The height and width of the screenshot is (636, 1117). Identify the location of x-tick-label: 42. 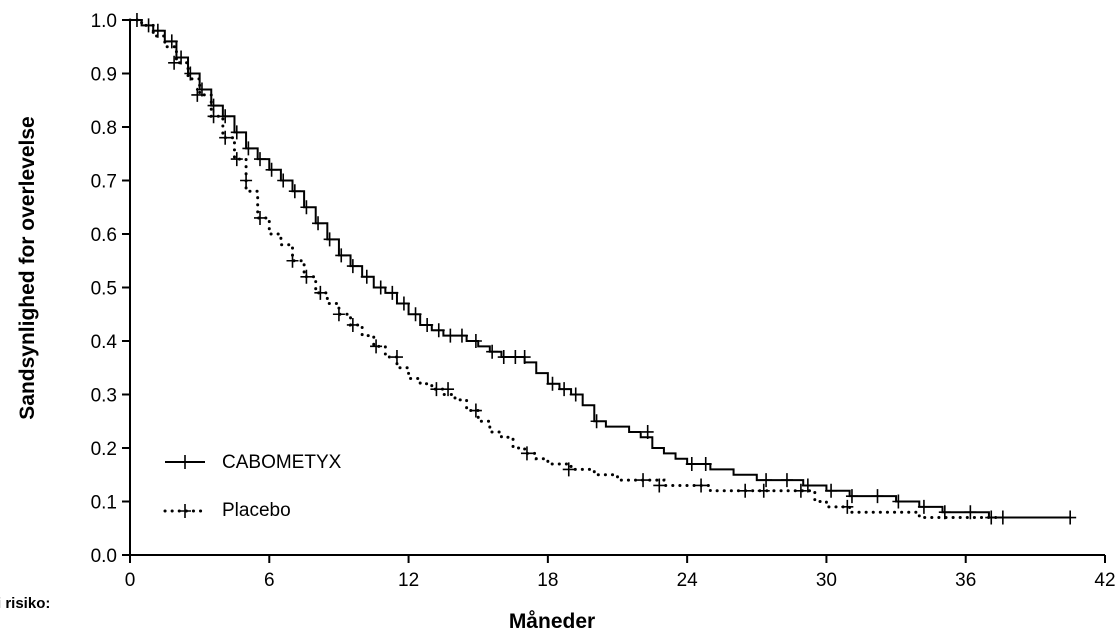
(1104, 580).